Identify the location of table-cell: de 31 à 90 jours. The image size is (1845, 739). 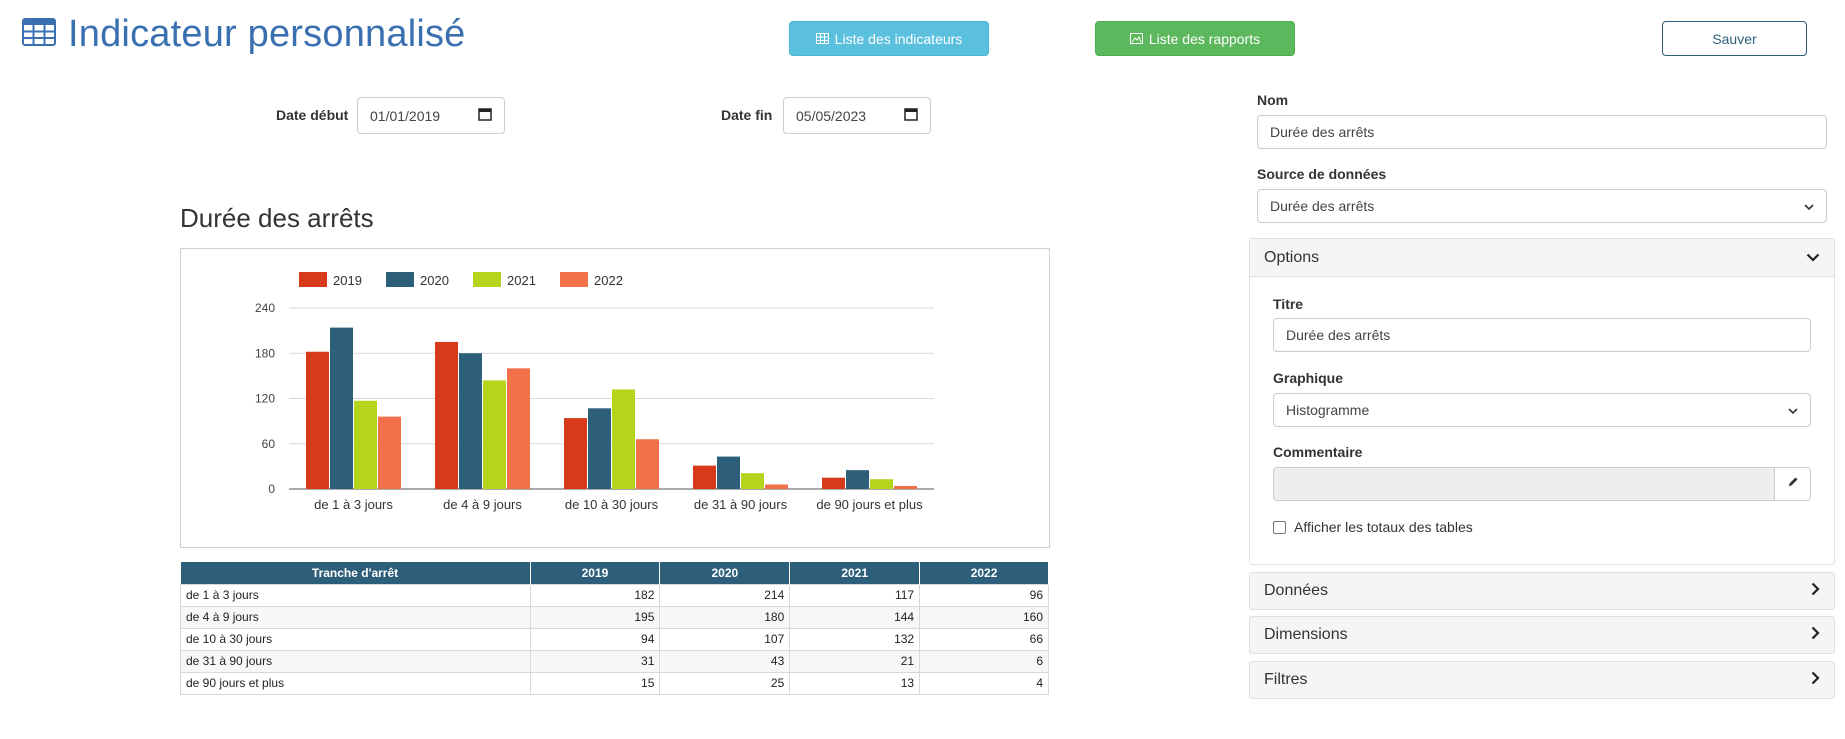
(355, 661).